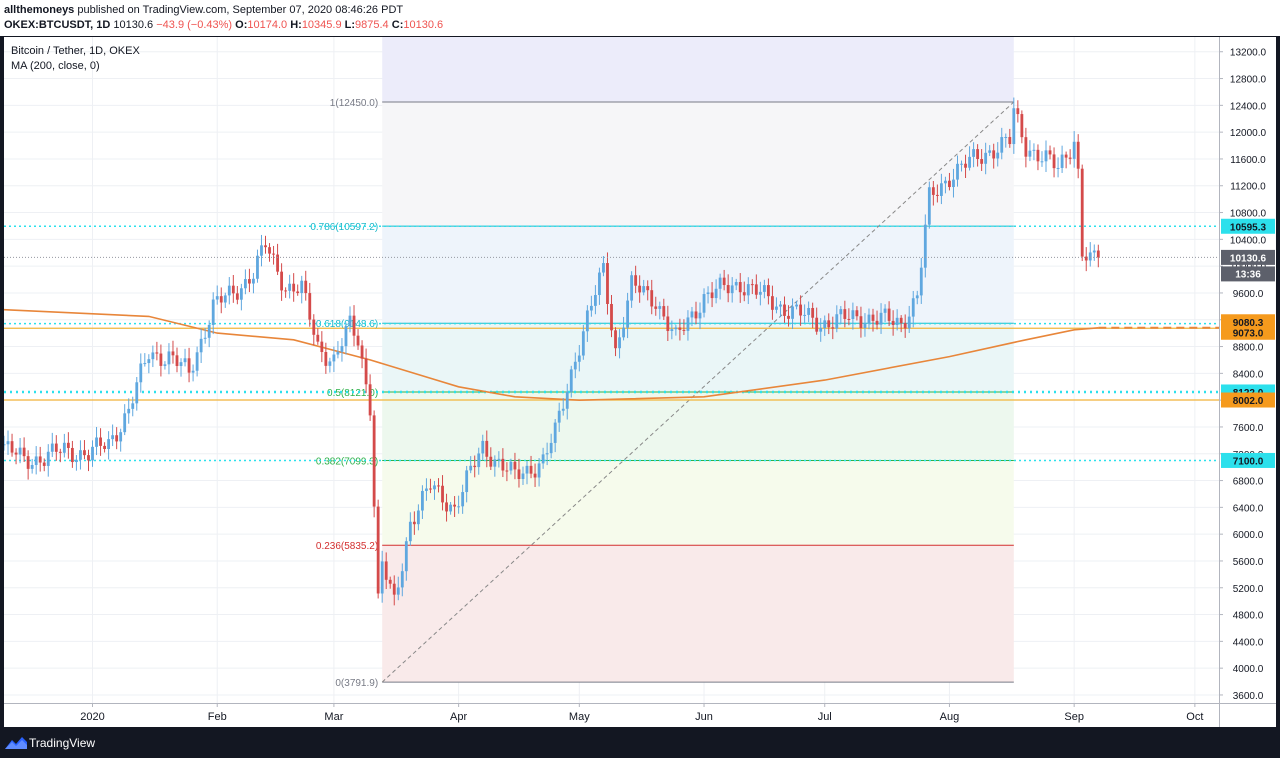 Image resolution: width=1280 pixels, height=758 pixels. What do you see at coordinates (397, 25) in the screenshot?
I see `close-label: C:` at bounding box center [397, 25].